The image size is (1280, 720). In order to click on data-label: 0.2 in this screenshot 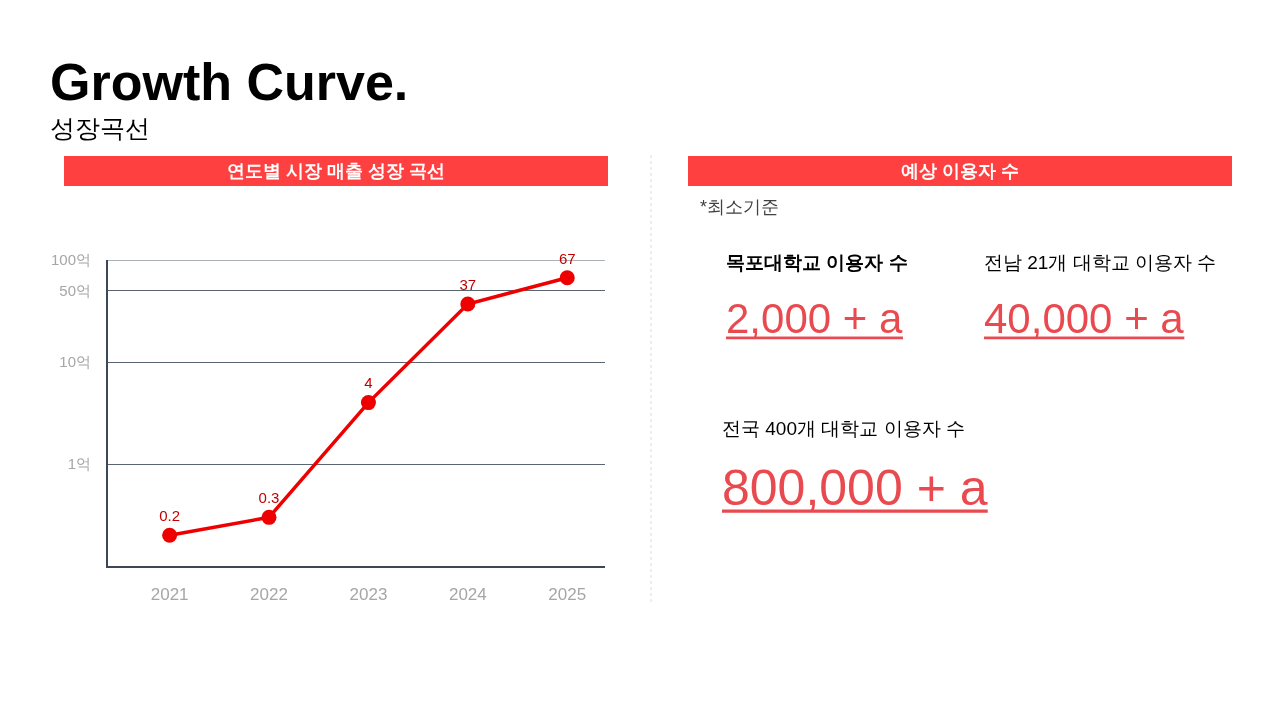, I will do `click(170, 516)`.